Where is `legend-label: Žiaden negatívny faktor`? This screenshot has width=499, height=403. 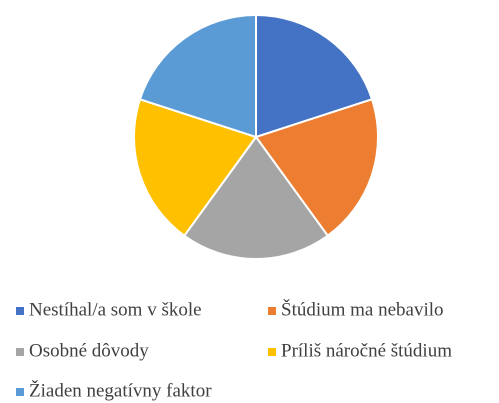
legend-label: Žiaden negatívny faktor is located at coordinates (120, 390).